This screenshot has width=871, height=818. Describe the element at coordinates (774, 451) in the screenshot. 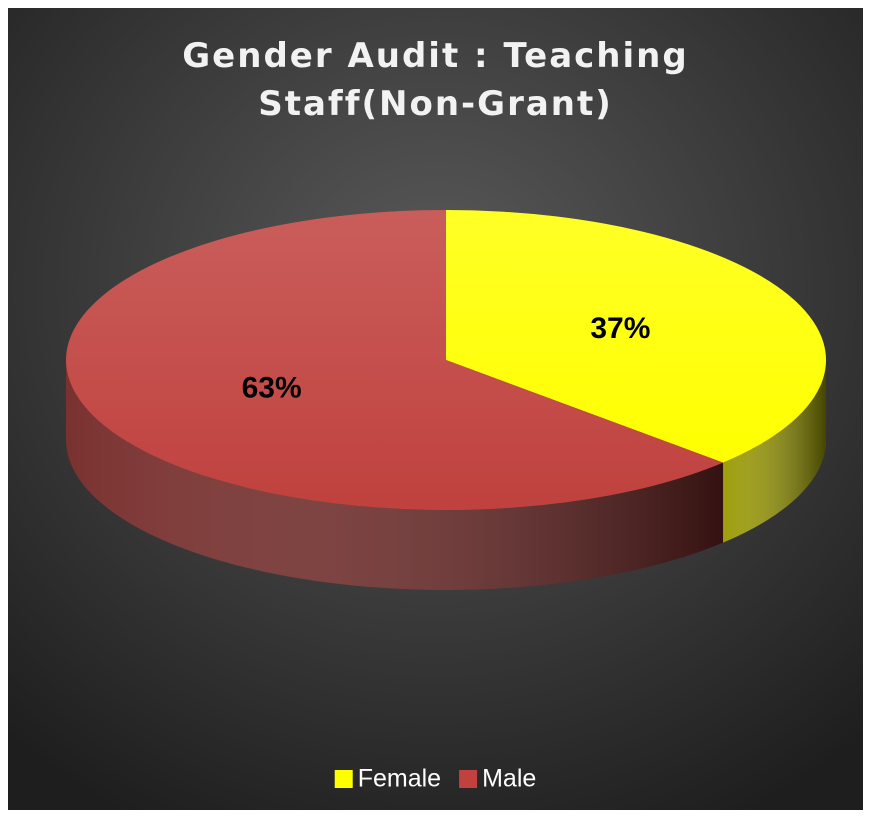

I see `slice-side-shade` at that location.